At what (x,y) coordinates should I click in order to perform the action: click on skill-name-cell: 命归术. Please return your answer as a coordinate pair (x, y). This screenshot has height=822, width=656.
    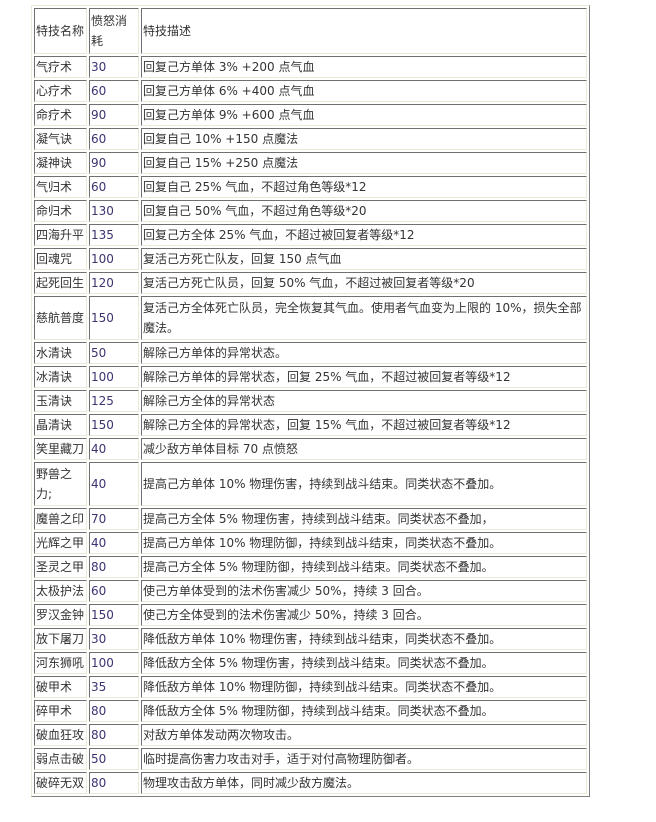
    Looking at the image, I should click on (60, 211).